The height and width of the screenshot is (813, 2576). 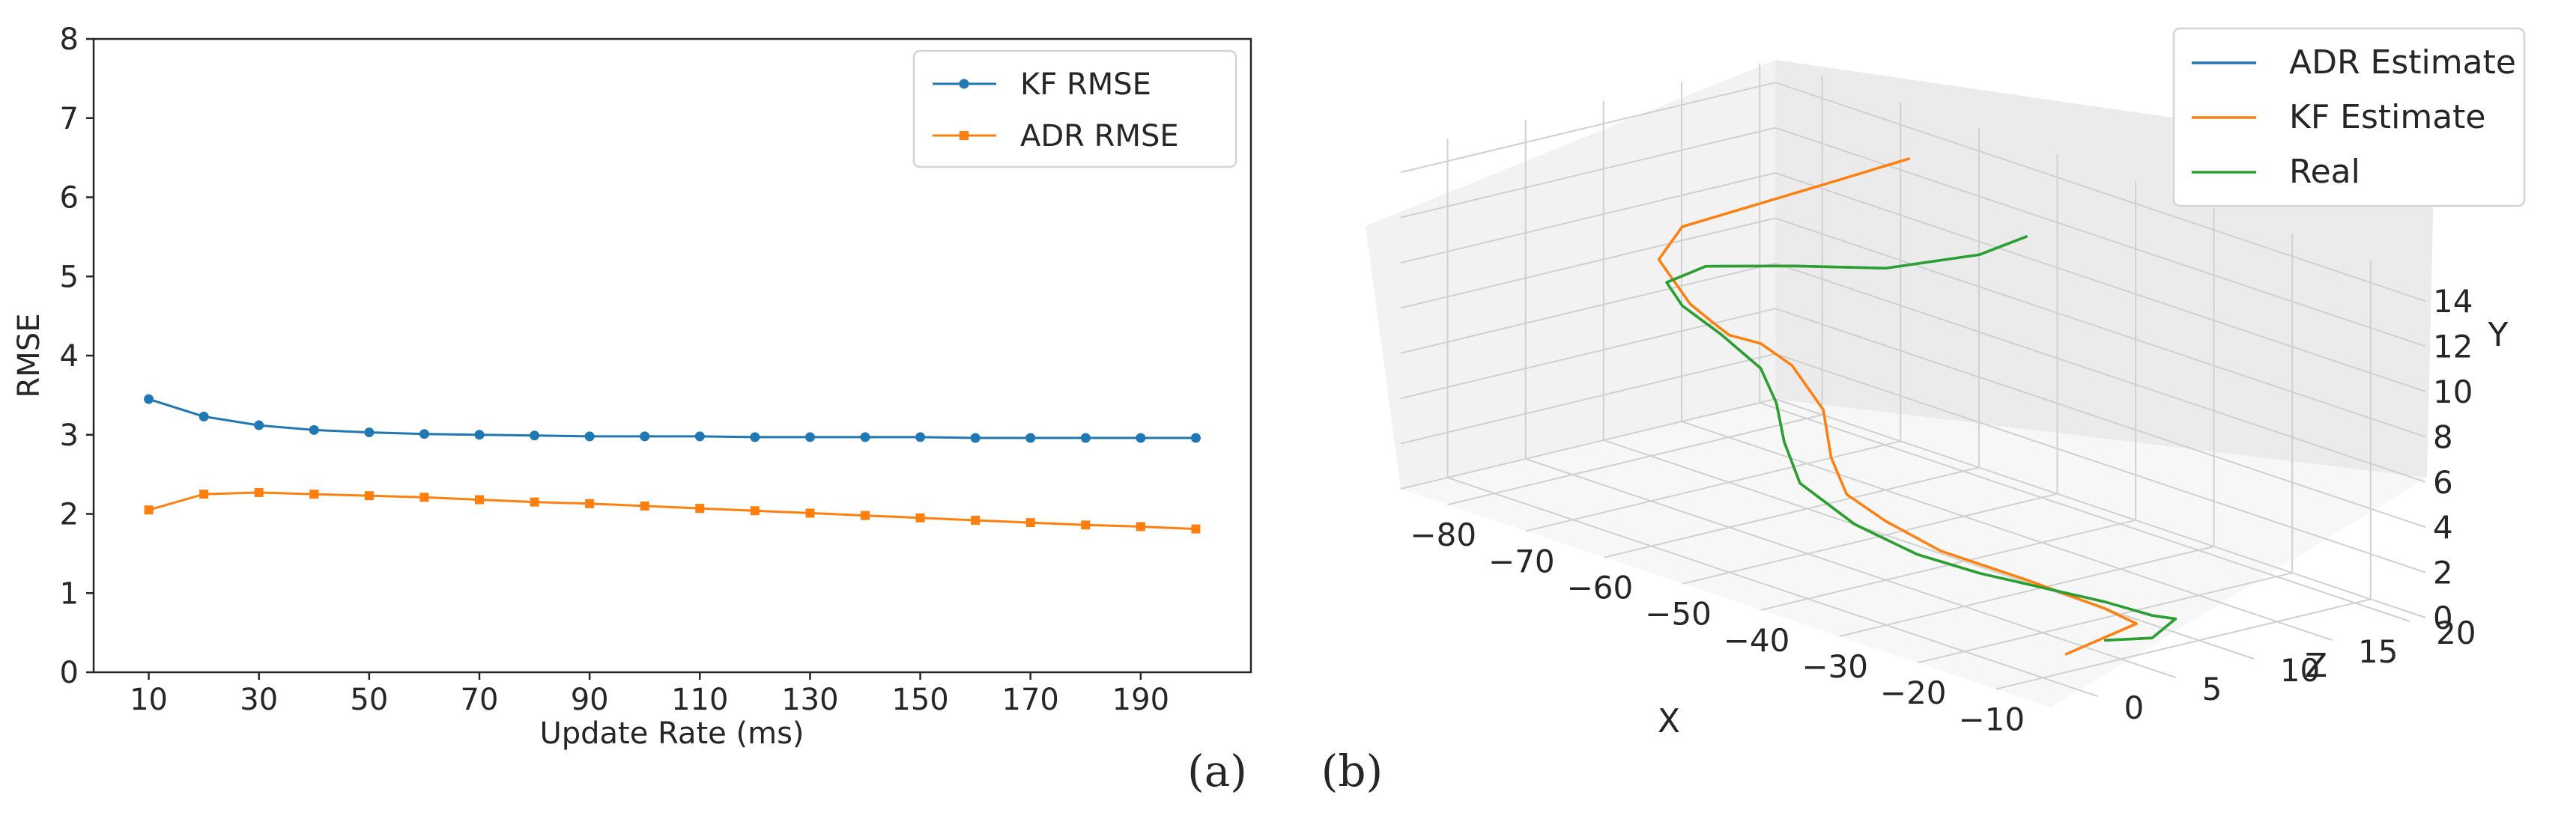 What do you see at coordinates (919, 700) in the screenshot?
I see `x-tick-label: 150` at bounding box center [919, 700].